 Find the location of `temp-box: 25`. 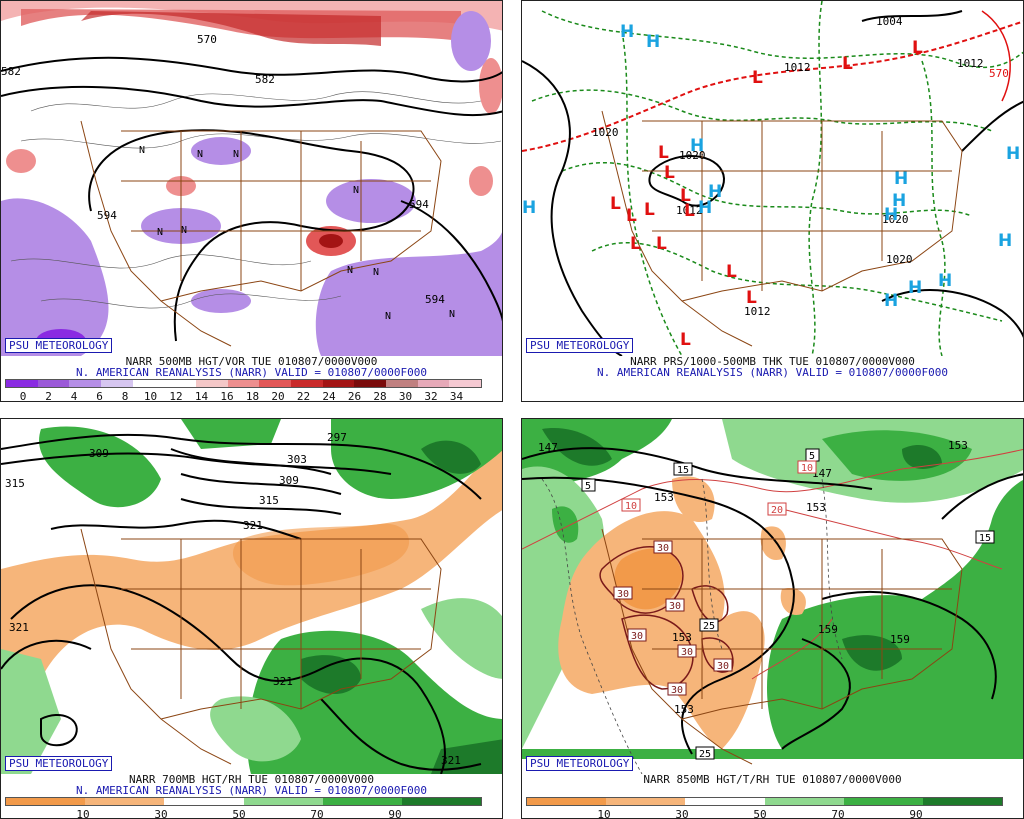

temp-box: 25 is located at coordinates (709, 625).